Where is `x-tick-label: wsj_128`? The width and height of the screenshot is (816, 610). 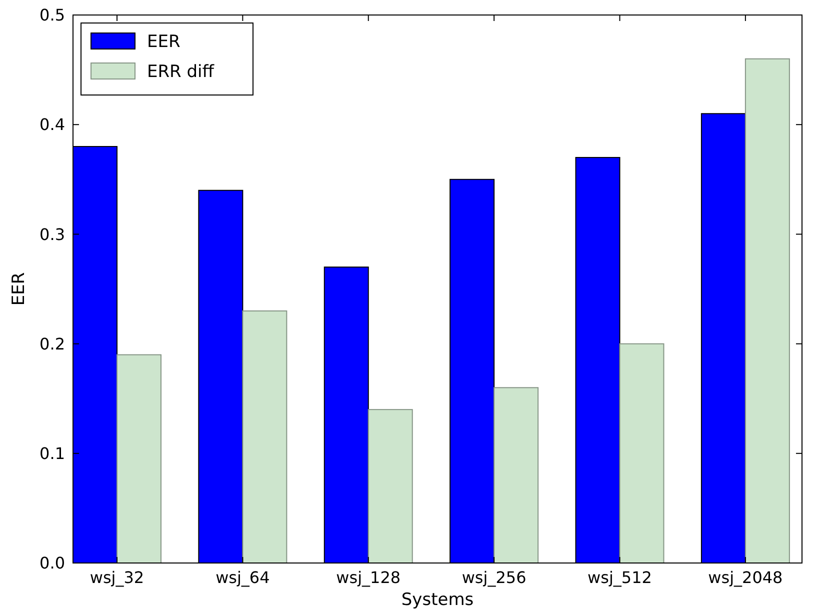 x-tick-label: wsj_128 is located at coordinates (368, 577).